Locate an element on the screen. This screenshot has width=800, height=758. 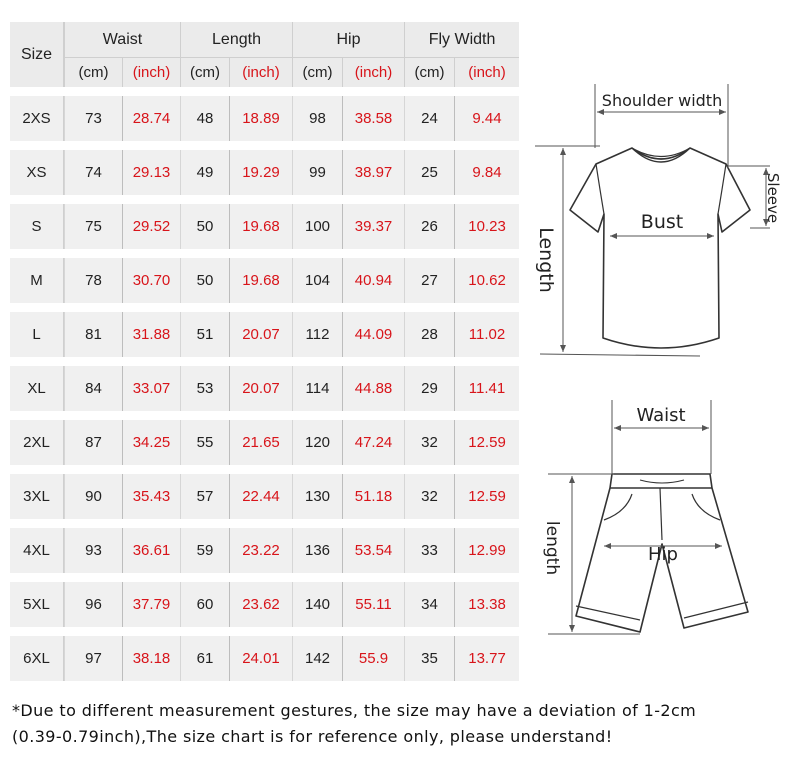
inch-value-cell: 51.18 is located at coordinates (373, 496).